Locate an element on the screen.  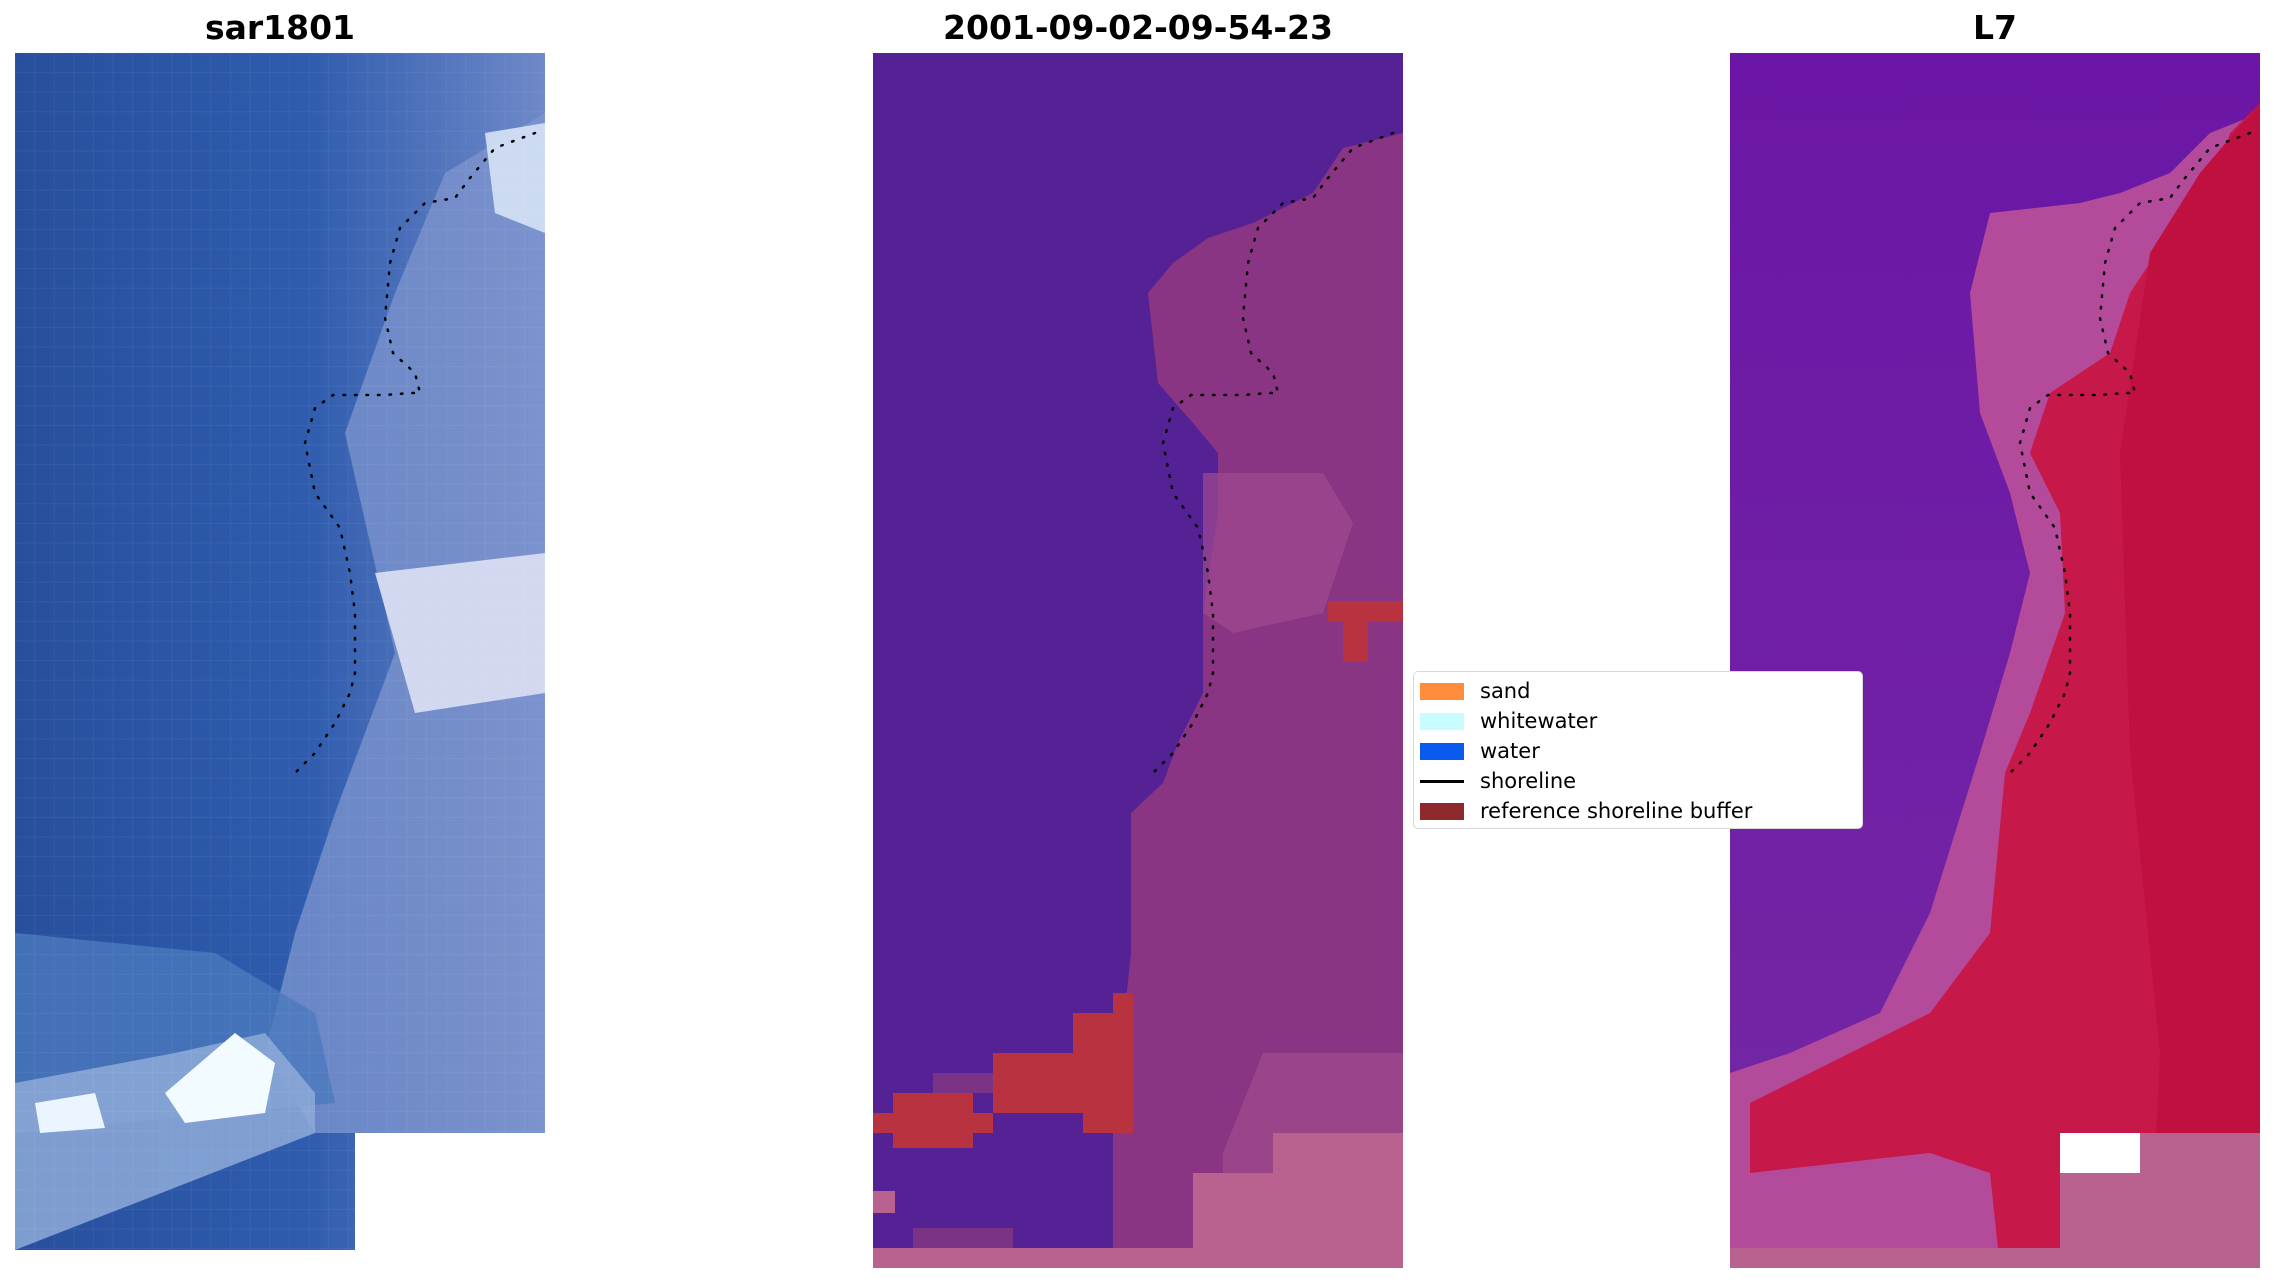
legend-item-water: water is located at coordinates (1480, 751).